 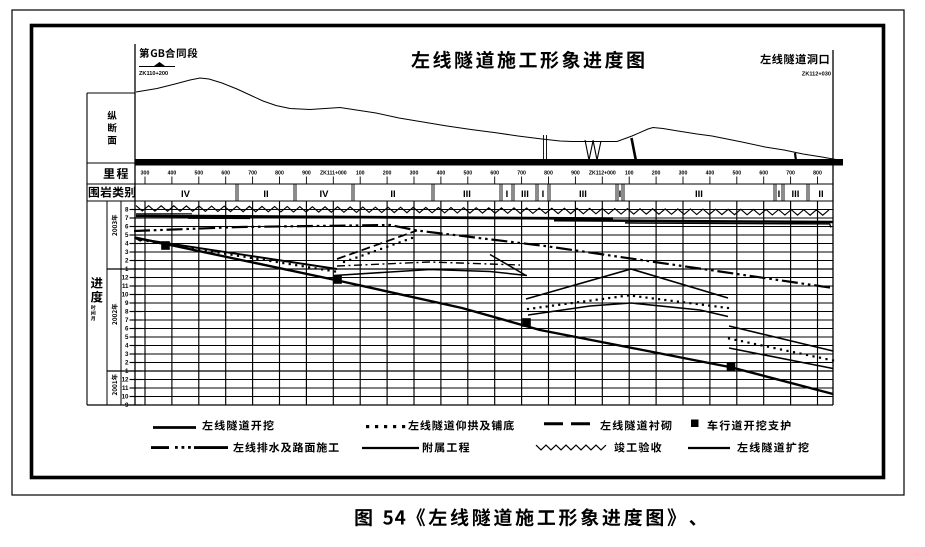 What do you see at coordinates (333, 174) in the screenshot?
I see `svg-text: ZK111+000` at bounding box center [333, 174].